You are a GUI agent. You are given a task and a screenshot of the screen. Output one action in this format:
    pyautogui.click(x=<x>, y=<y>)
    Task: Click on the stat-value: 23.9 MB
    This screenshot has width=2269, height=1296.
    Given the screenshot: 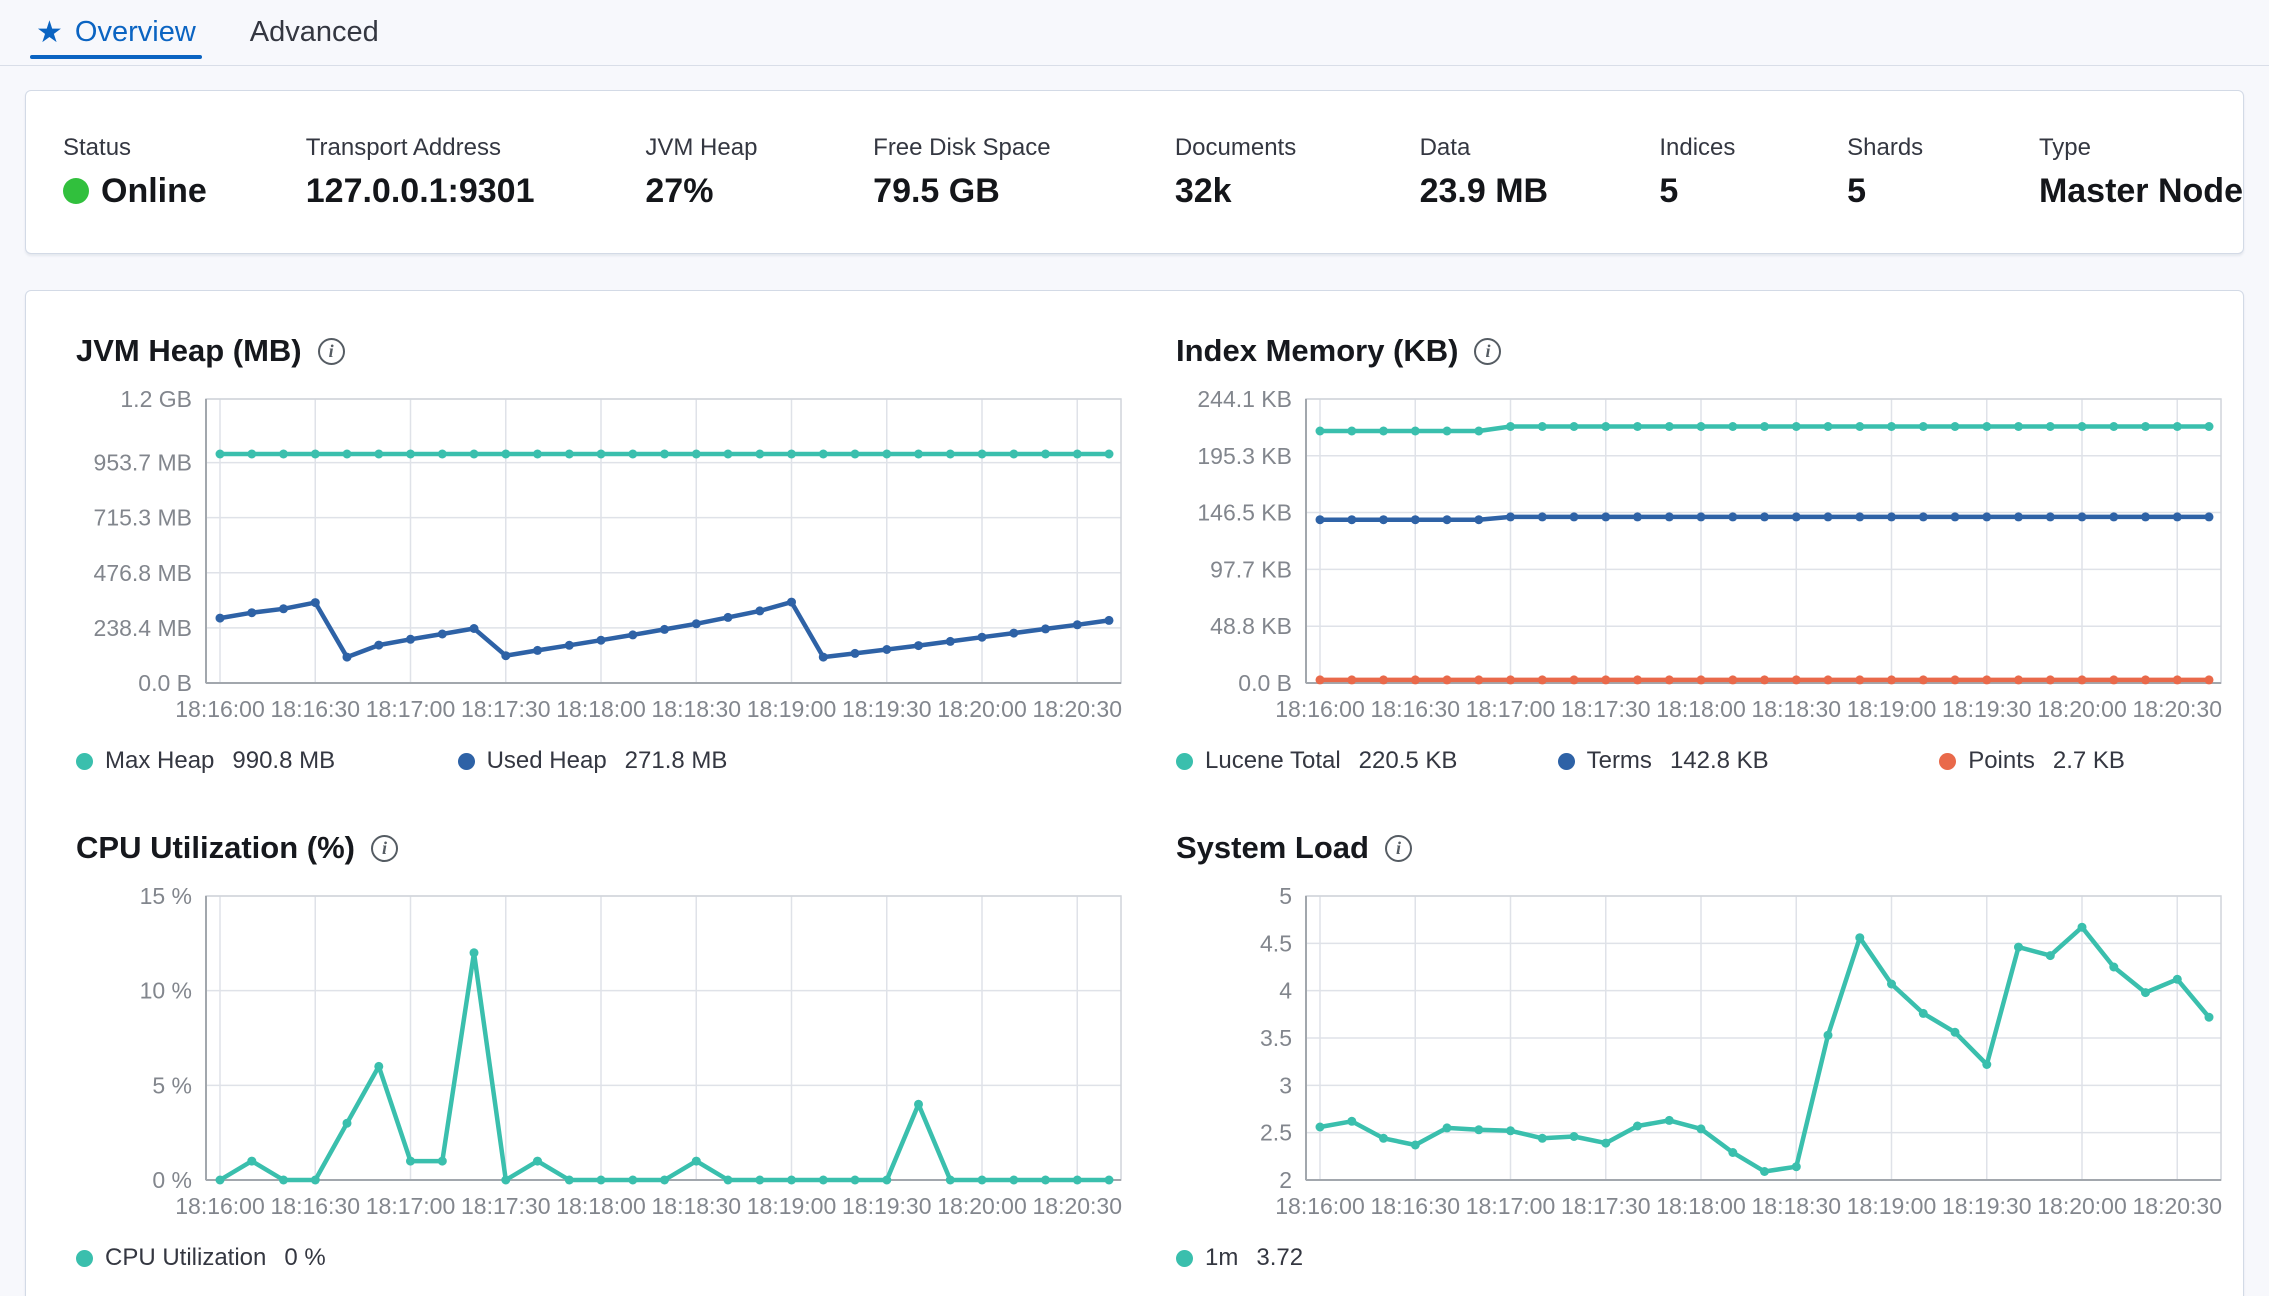 What is the action you would take?
    pyautogui.click(x=1540, y=191)
    